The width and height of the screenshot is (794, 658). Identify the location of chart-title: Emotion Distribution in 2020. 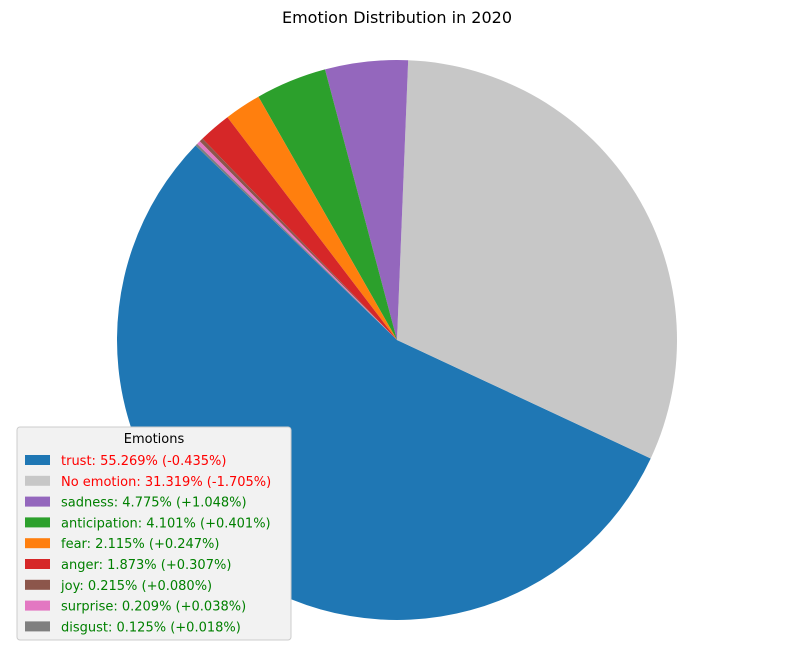
(397, 17).